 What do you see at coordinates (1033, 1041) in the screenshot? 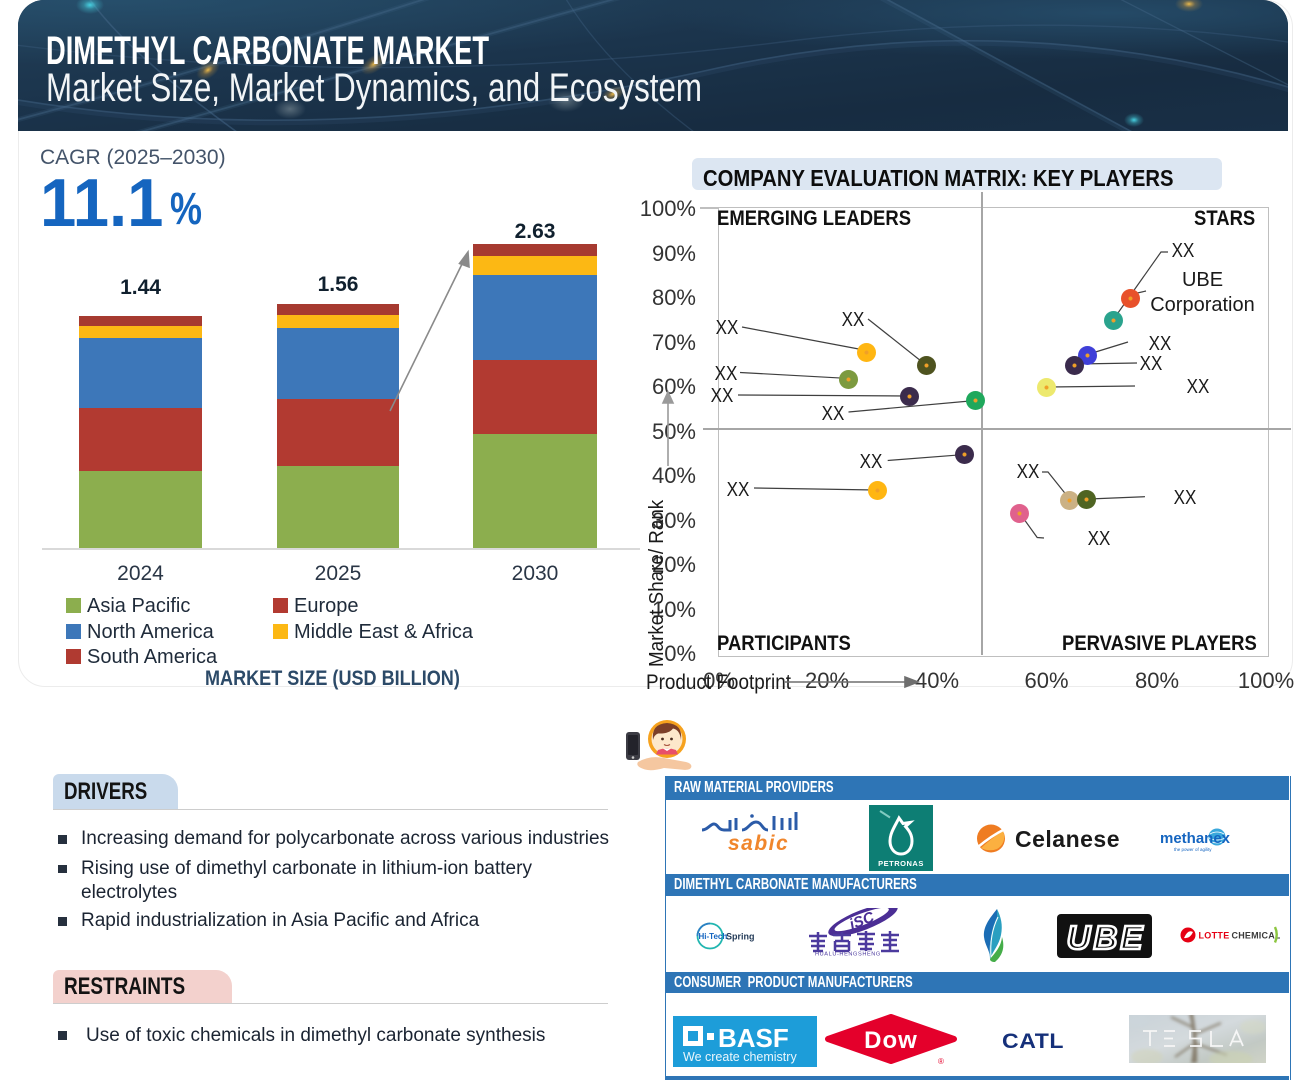
I see `svg-text: CATL` at bounding box center [1033, 1041].